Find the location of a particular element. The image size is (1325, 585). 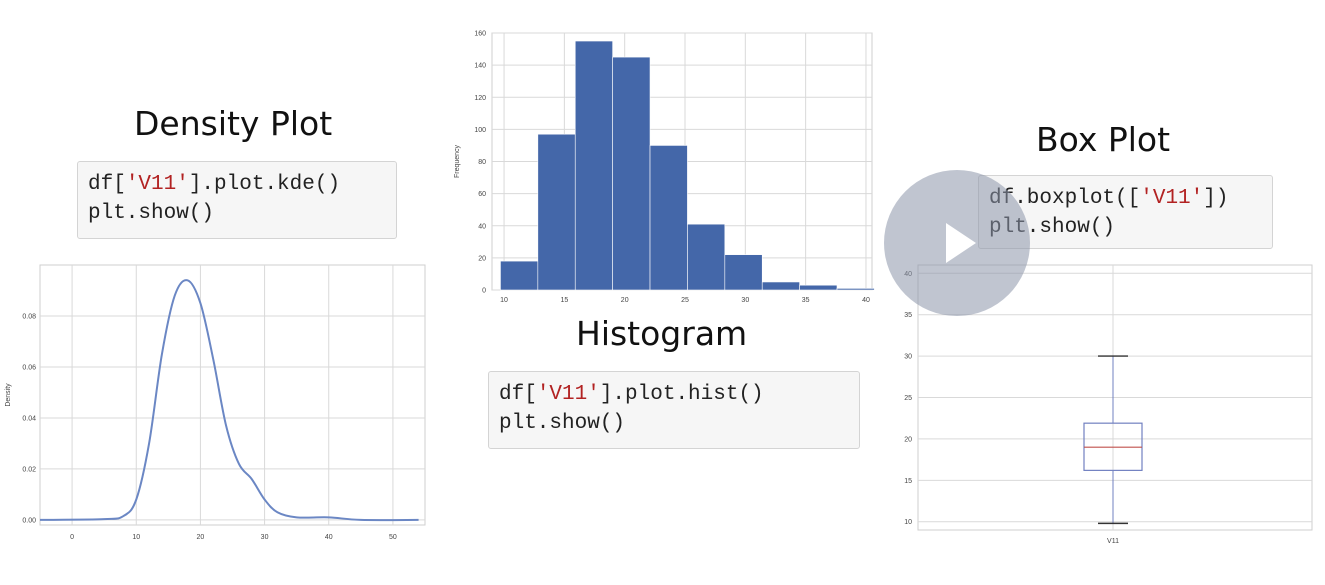

y-tick-label: 60 is located at coordinates (482, 194).